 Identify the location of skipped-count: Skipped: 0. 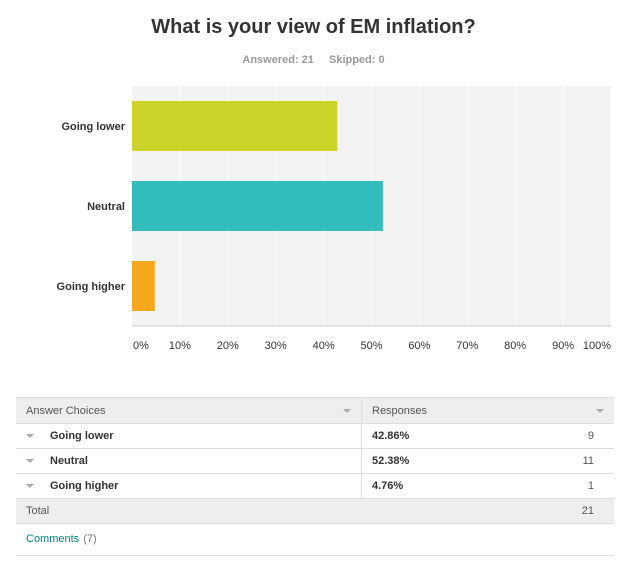
(356, 60).